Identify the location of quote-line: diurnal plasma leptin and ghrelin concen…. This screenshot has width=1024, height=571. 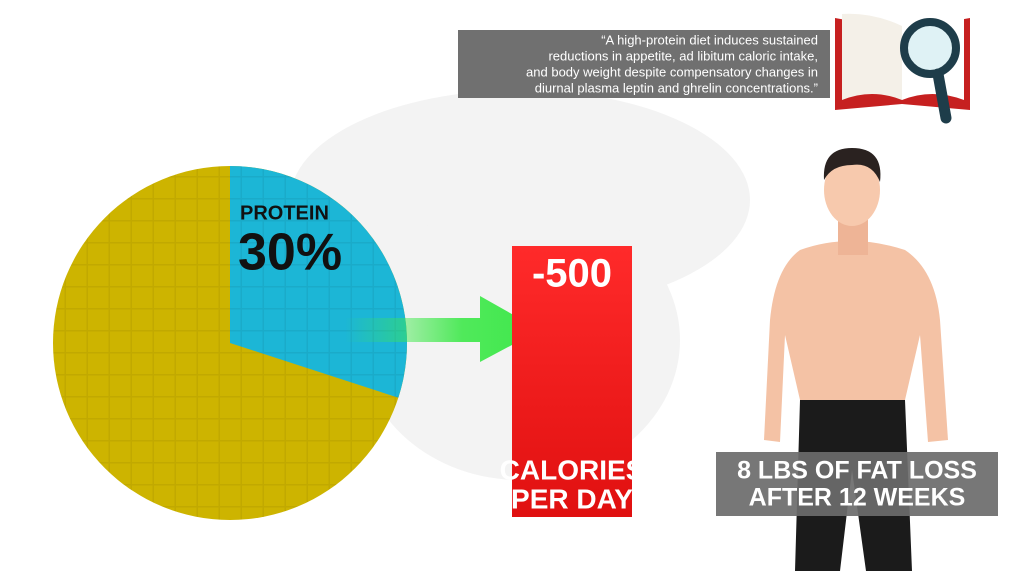
(676, 87).